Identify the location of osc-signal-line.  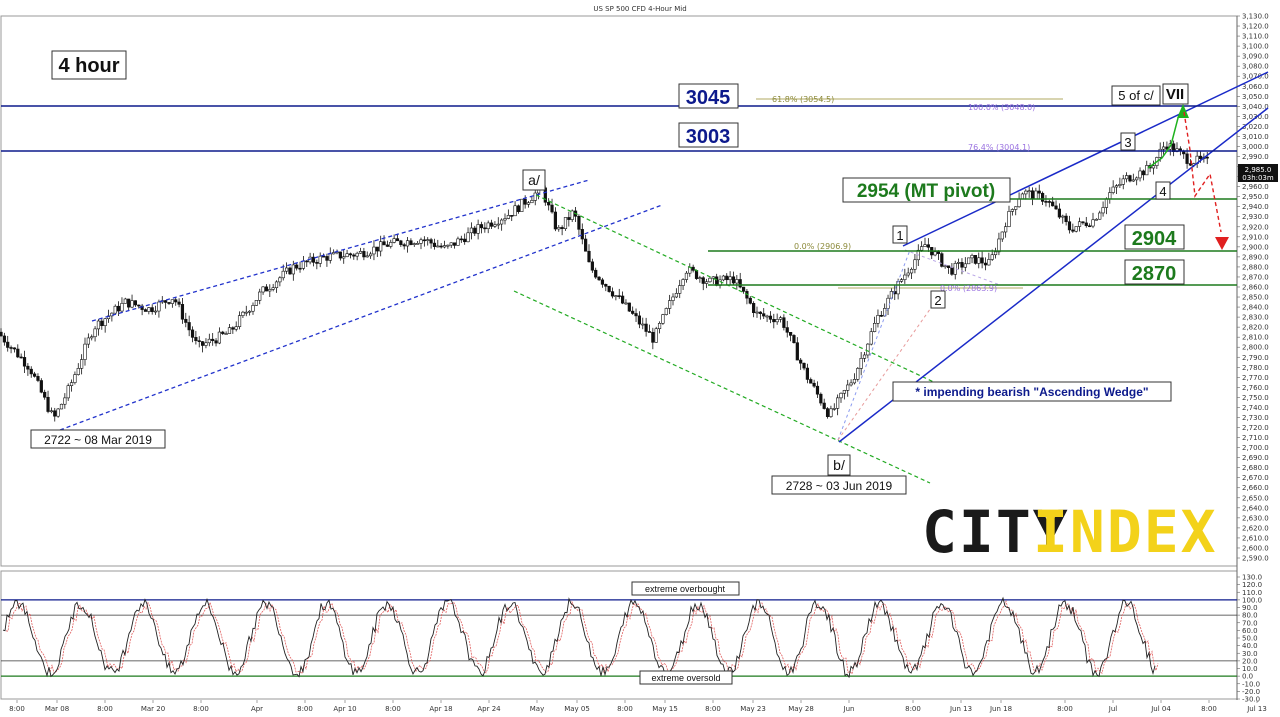
(582, 637).